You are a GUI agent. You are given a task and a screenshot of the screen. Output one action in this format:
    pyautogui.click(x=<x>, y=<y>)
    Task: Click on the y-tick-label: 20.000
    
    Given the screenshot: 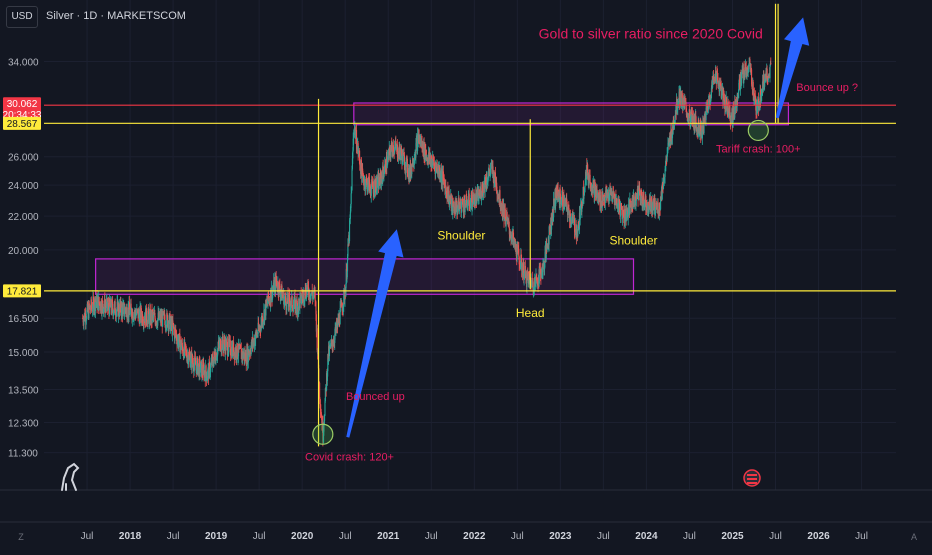 What is the action you would take?
    pyautogui.click(x=23, y=251)
    